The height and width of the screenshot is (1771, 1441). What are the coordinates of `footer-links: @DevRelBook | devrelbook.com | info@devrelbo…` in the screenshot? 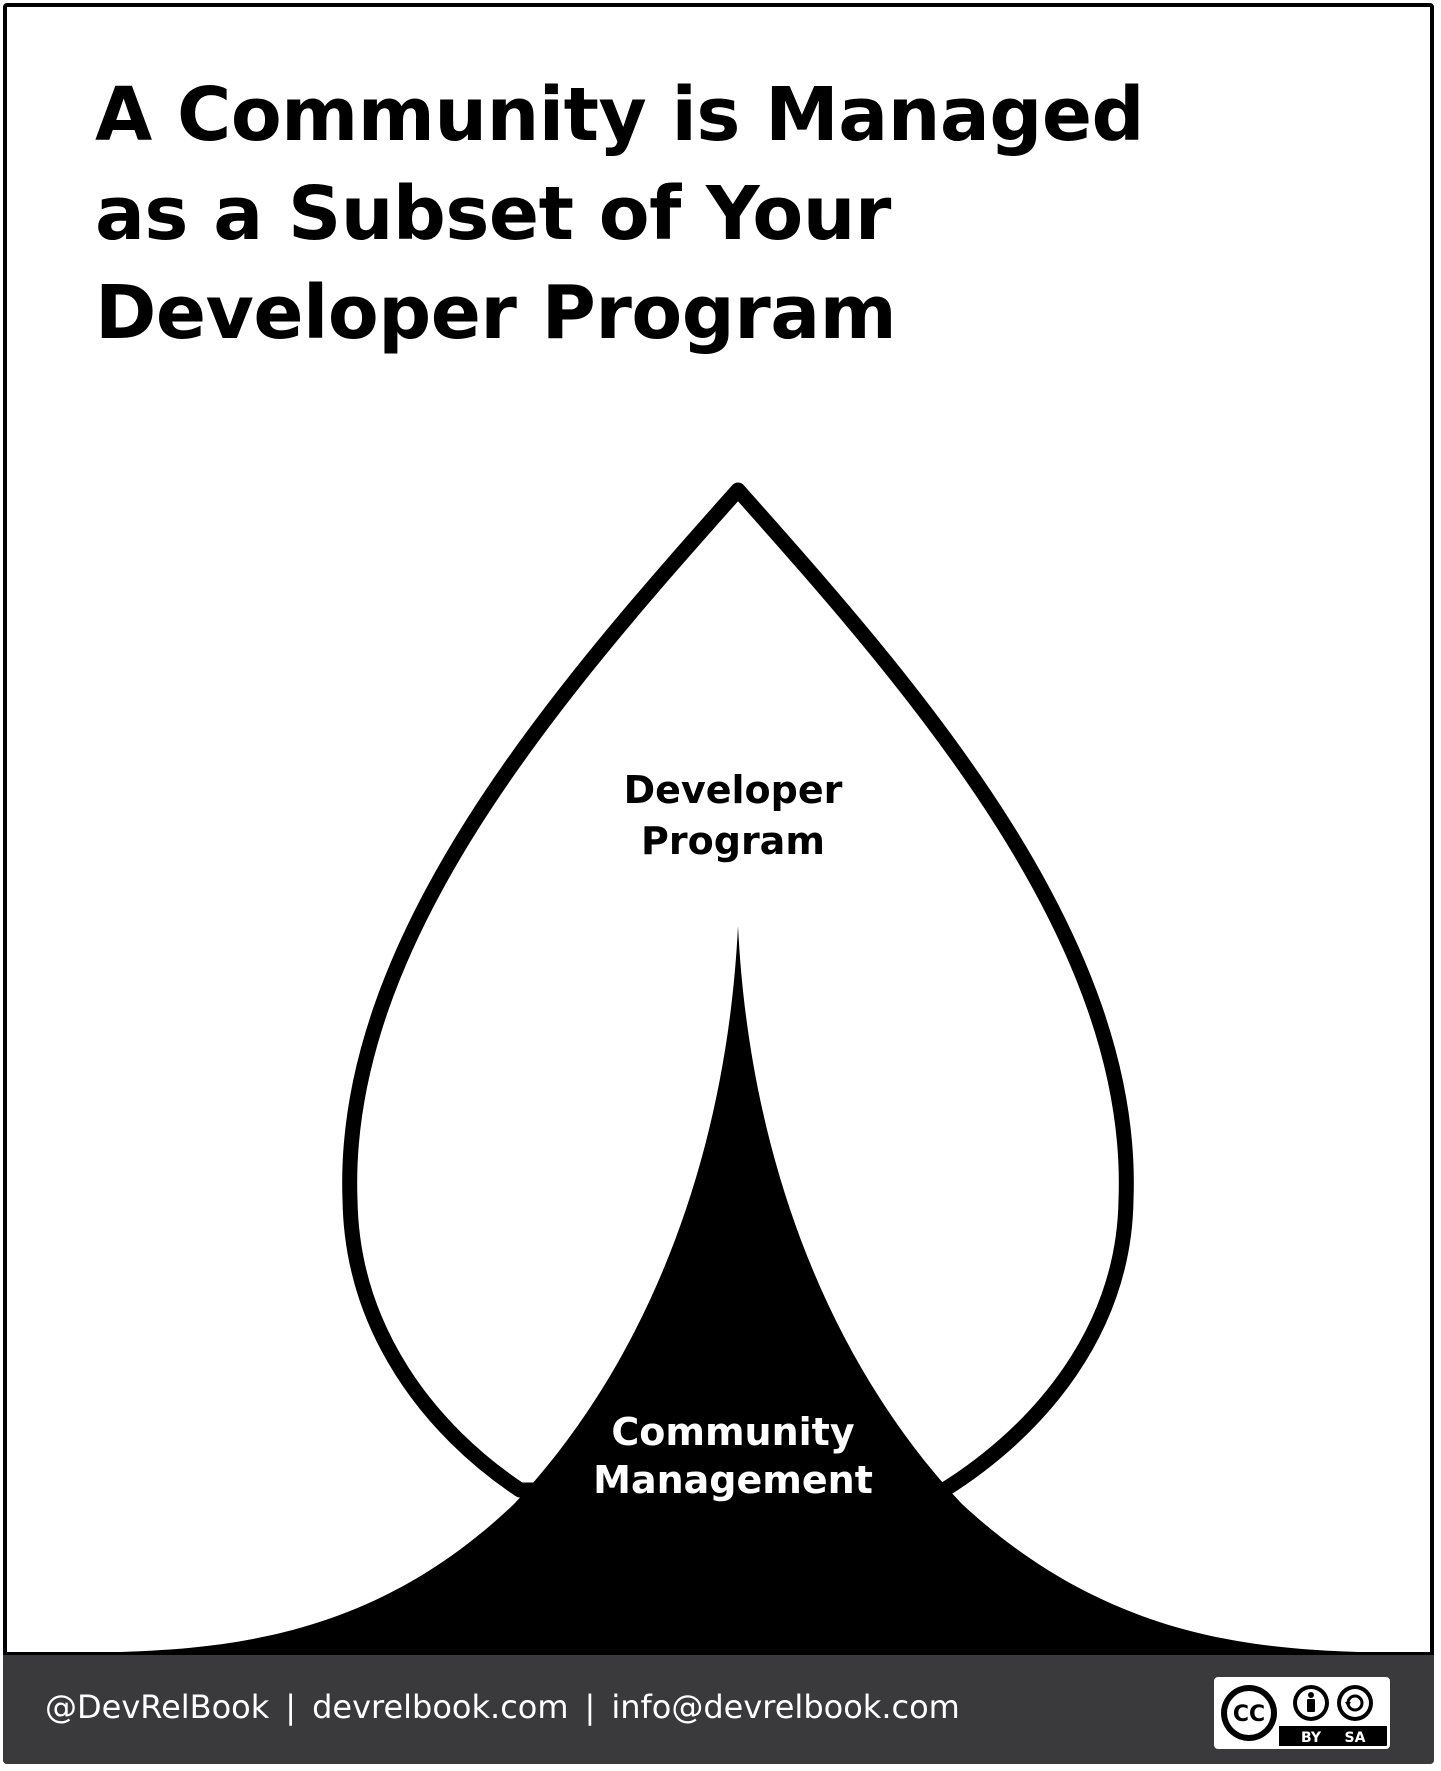 It's located at (502, 1707).